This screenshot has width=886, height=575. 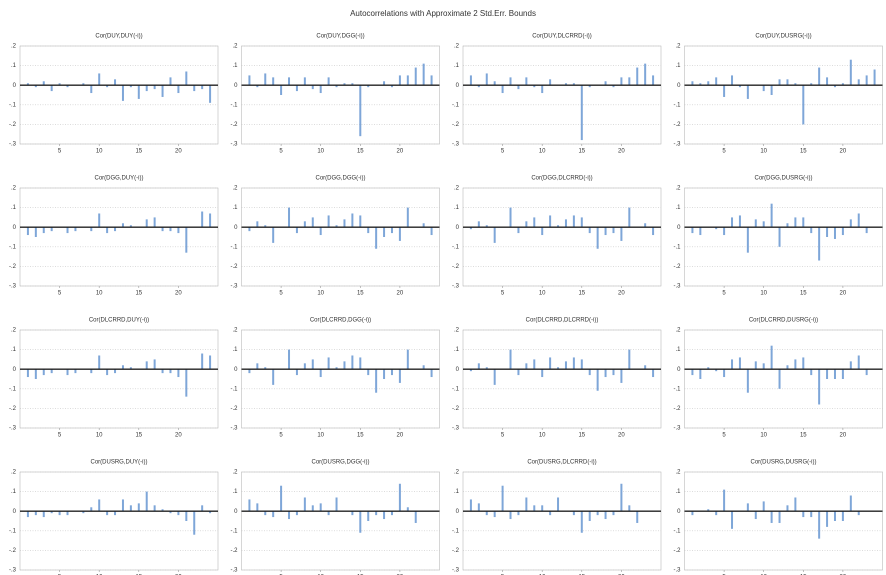 I want to click on panel-title: Cor(DLCRRD,DUSRG(-i)), so click(x=783, y=321).